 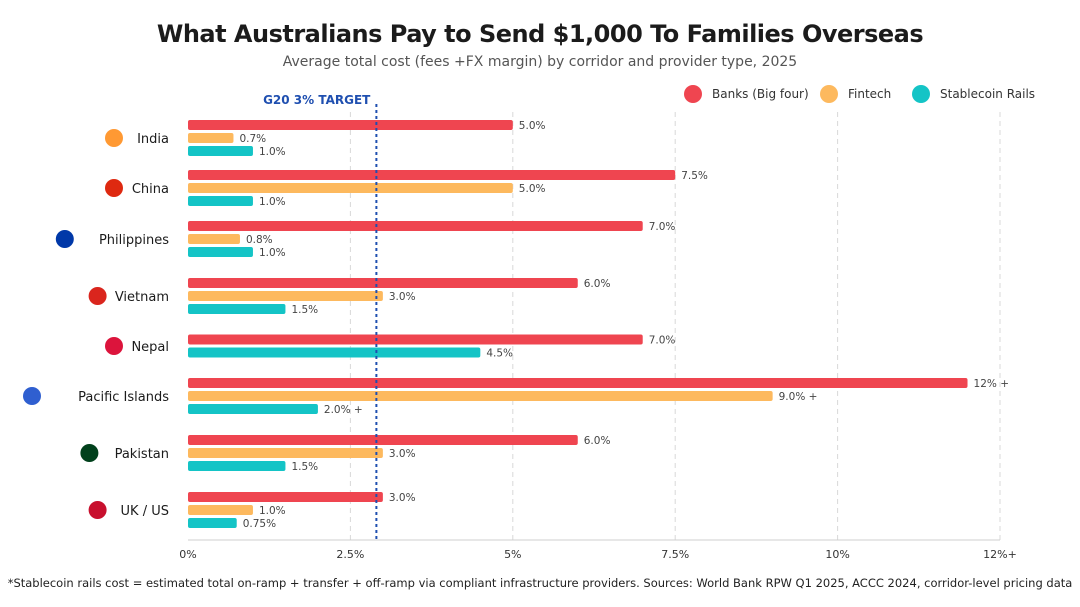 What do you see at coordinates (145, 511) in the screenshot?
I see `category-label: UK / US` at bounding box center [145, 511].